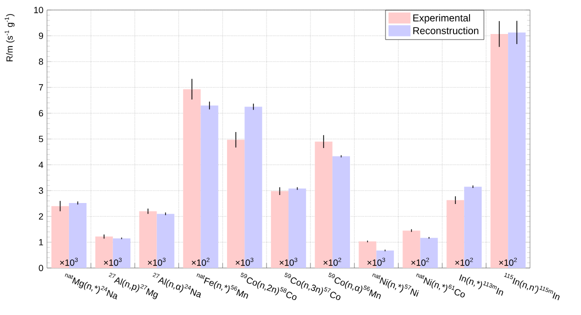 Image resolution: width=581 pixels, height=315 pixels. Describe the element at coordinates (41, 61) in the screenshot. I see `y-tick-label: 8` at that location.